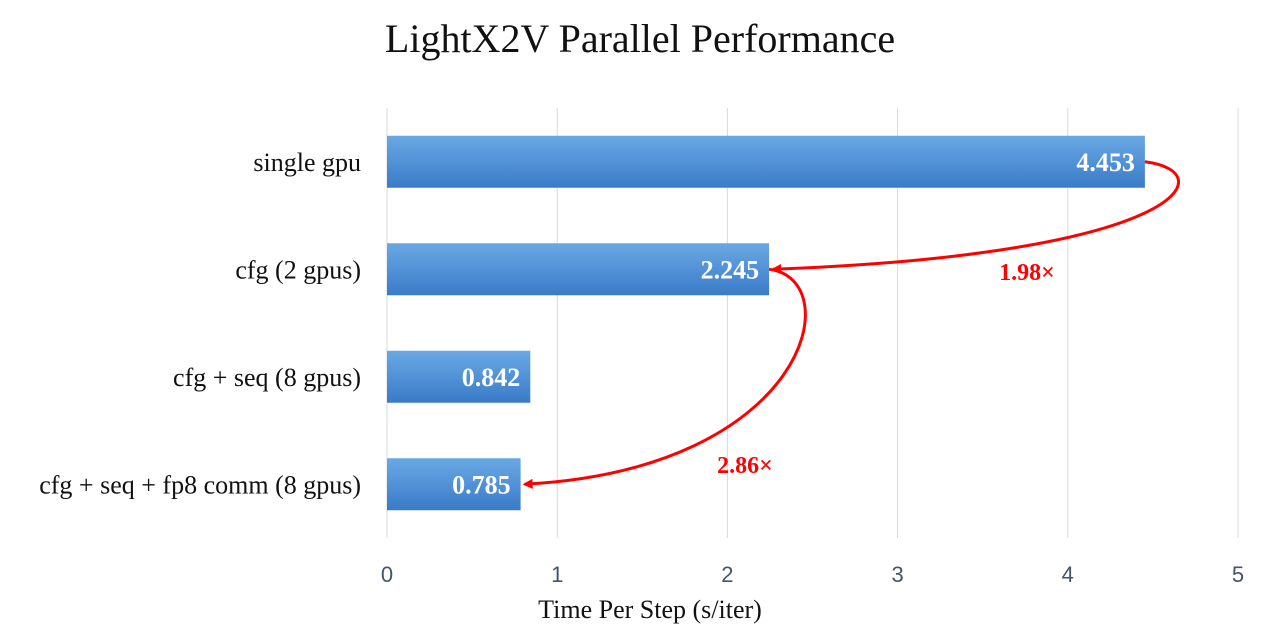  I want to click on category-label: cfg (2 gpus), so click(298, 269).